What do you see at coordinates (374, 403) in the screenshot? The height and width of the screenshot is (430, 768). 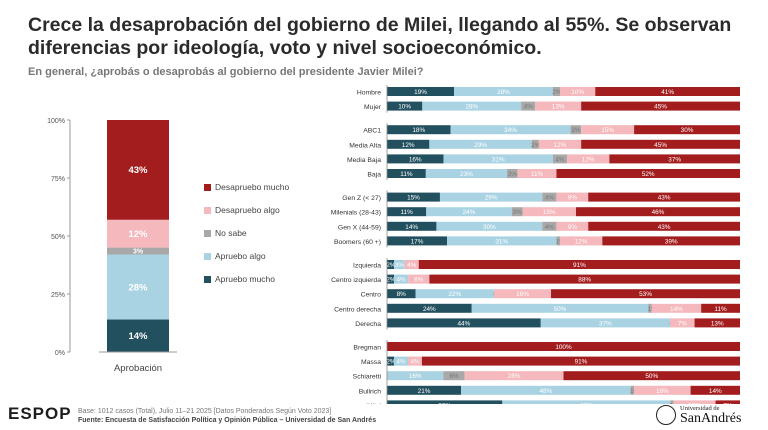 I see `row-label: Milei` at bounding box center [374, 403].